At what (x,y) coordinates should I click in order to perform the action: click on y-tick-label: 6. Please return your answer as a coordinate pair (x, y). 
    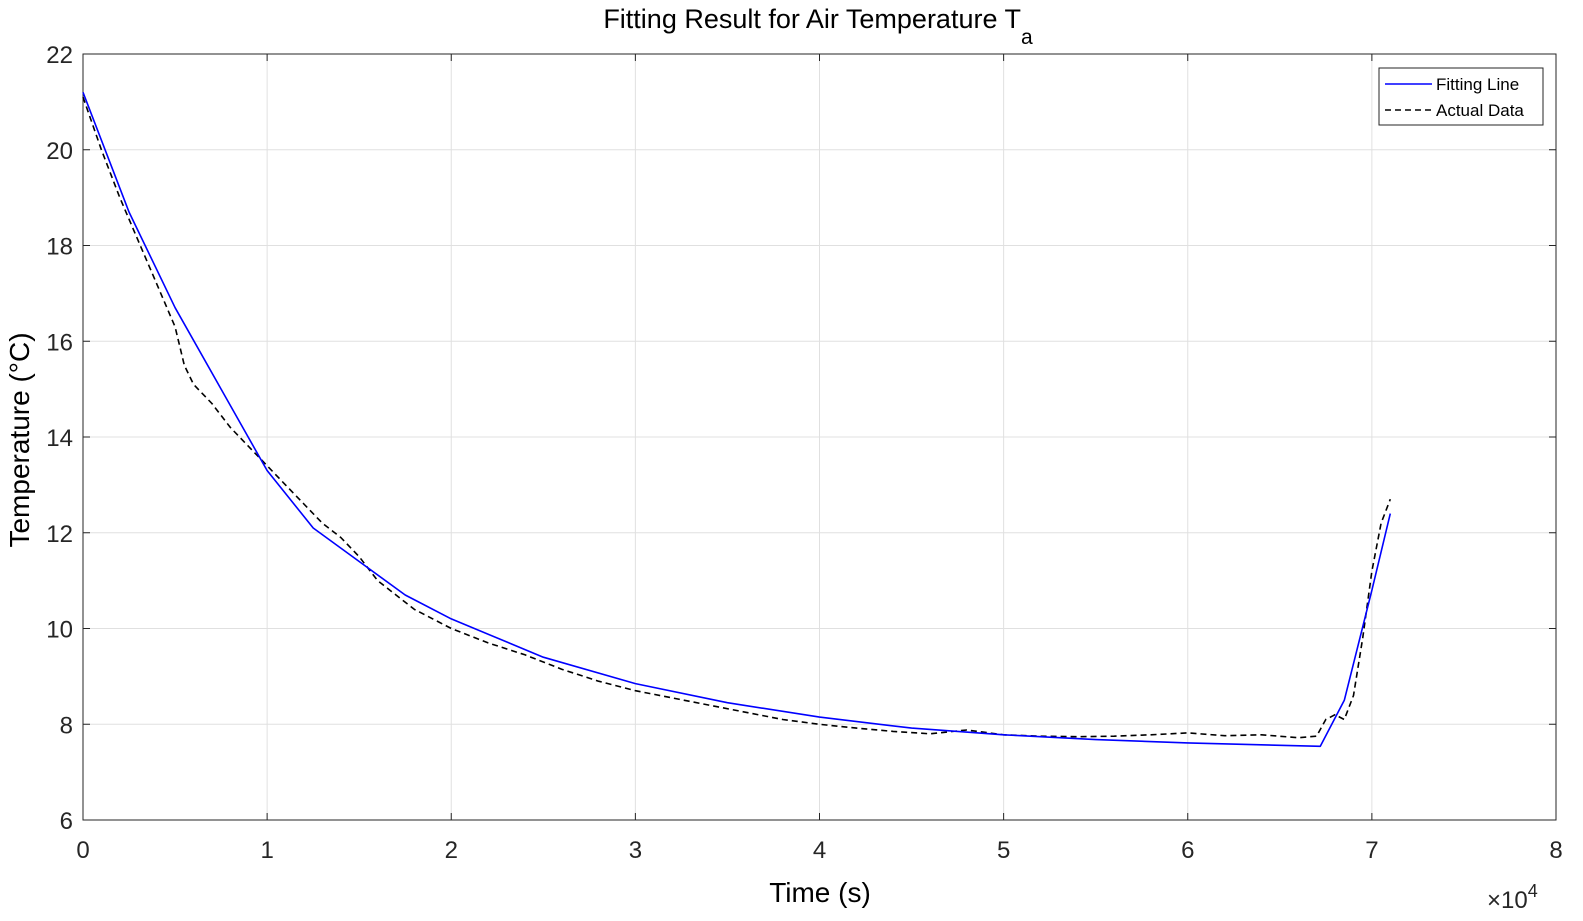
    Looking at the image, I should click on (66, 821).